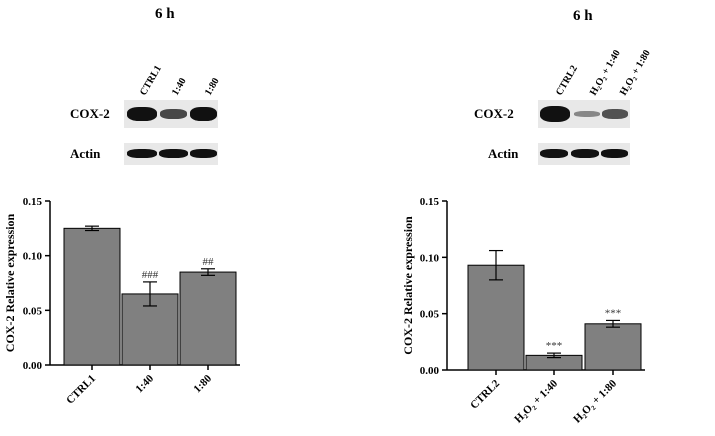 This screenshot has height=436, width=715. Describe the element at coordinates (150, 275) in the screenshot. I see `significance-label: ###` at that location.